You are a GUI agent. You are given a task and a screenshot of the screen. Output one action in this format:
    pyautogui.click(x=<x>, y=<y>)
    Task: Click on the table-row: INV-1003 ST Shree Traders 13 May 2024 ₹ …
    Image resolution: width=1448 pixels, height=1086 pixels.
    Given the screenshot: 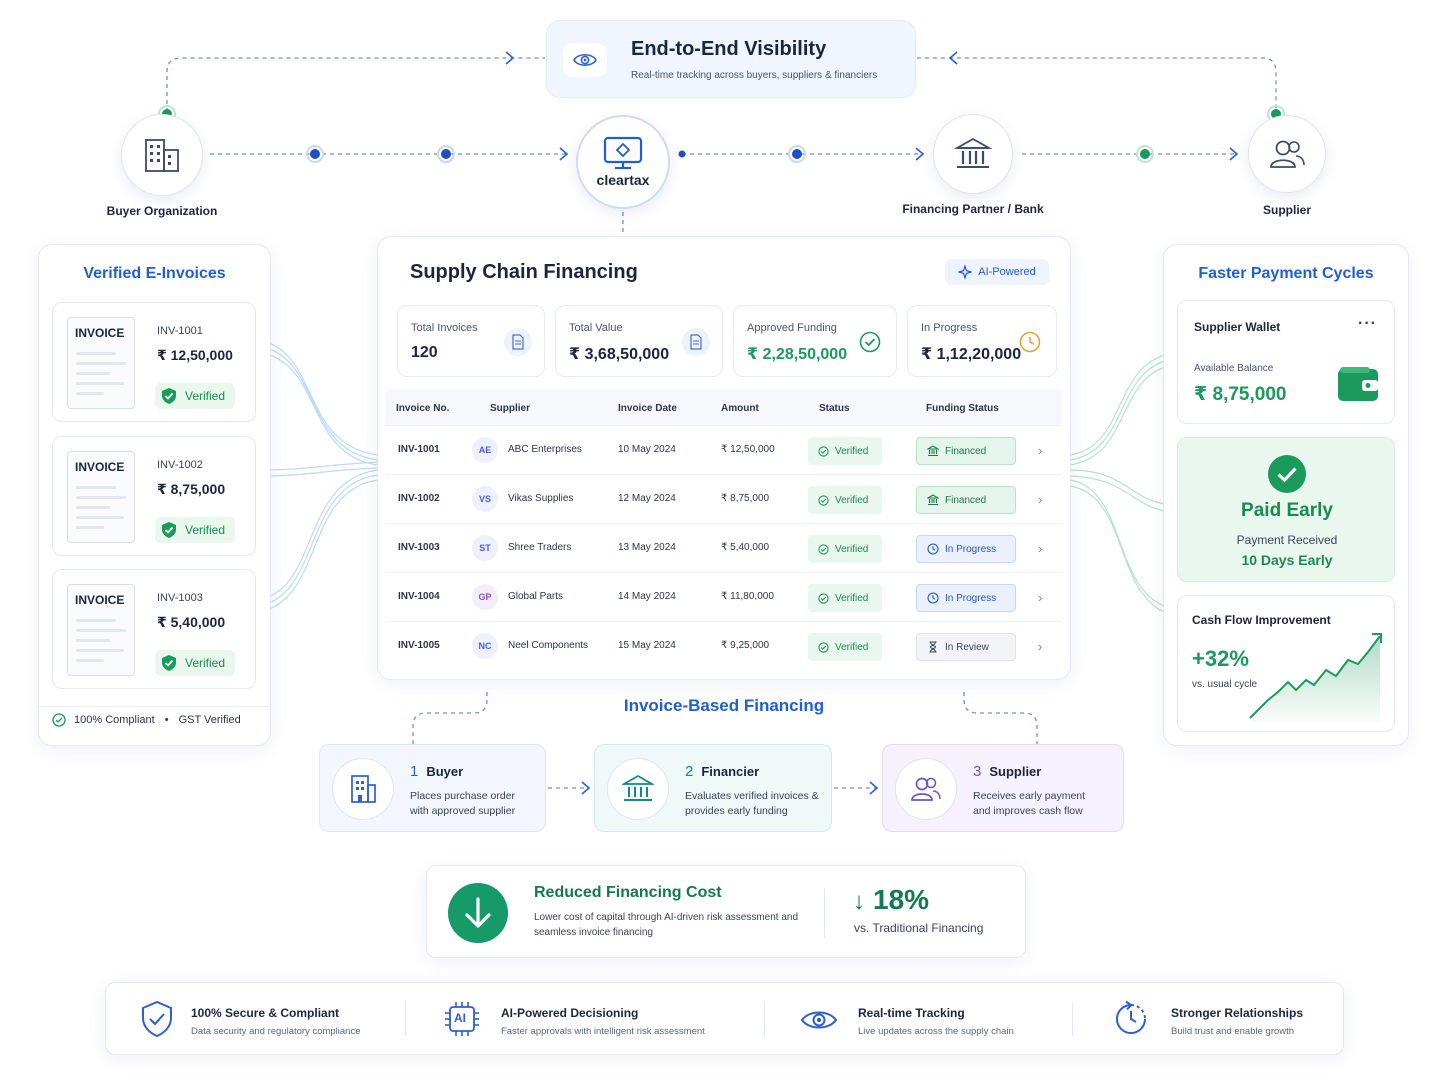 What is the action you would take?
    pyautogui.click(x=724, y=547)
    